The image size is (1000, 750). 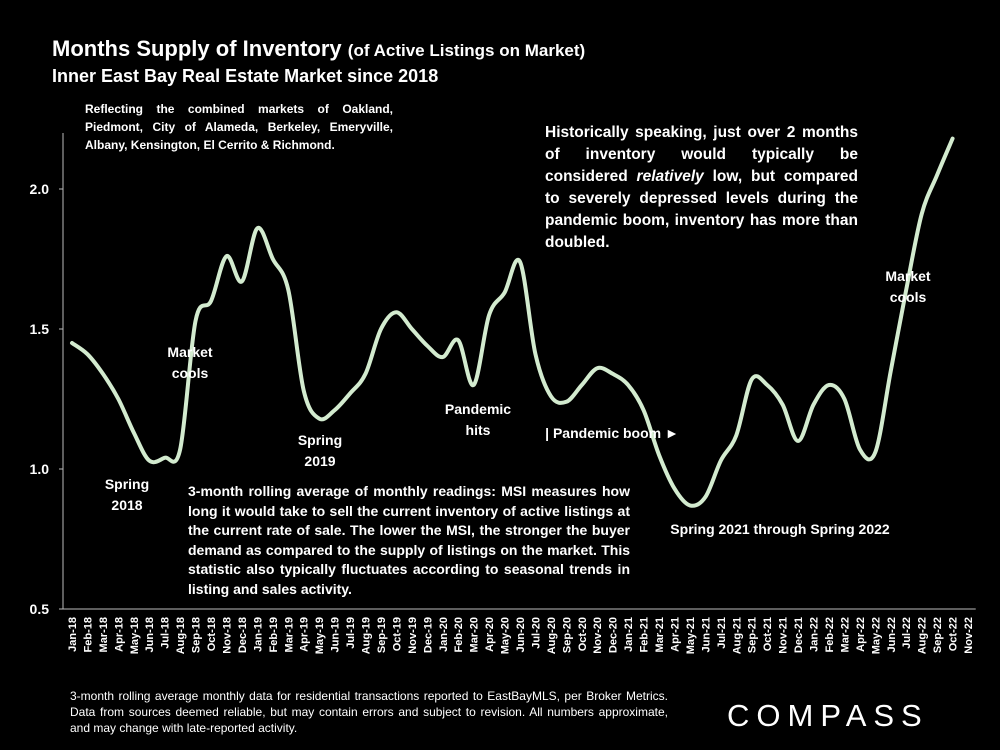 What do you see at coordinates (150, 634) in the screenshot?
I see `x-tick-label: Jun-18` at bounding box center [150, 634].